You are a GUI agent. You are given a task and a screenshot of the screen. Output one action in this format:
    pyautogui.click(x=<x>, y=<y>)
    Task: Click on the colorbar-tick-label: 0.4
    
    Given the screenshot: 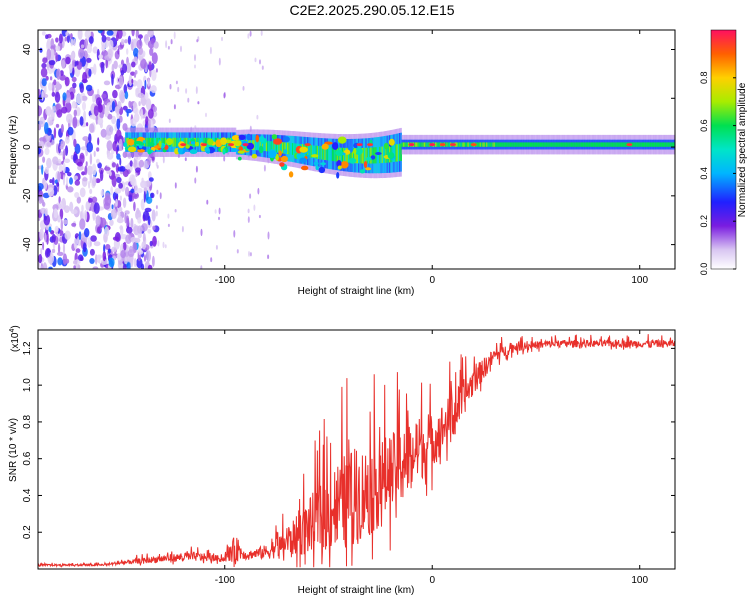 What is the action you would take?
    pyautogui.click(x=704, y=173)
    